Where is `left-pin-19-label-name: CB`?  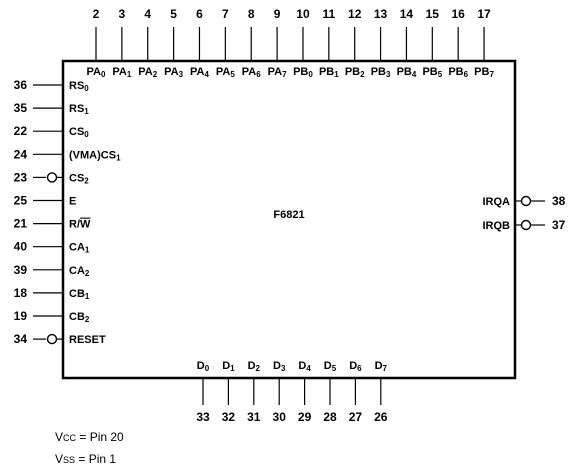
left-pin-19-label-name: CB is located at coordinates (77, 317).